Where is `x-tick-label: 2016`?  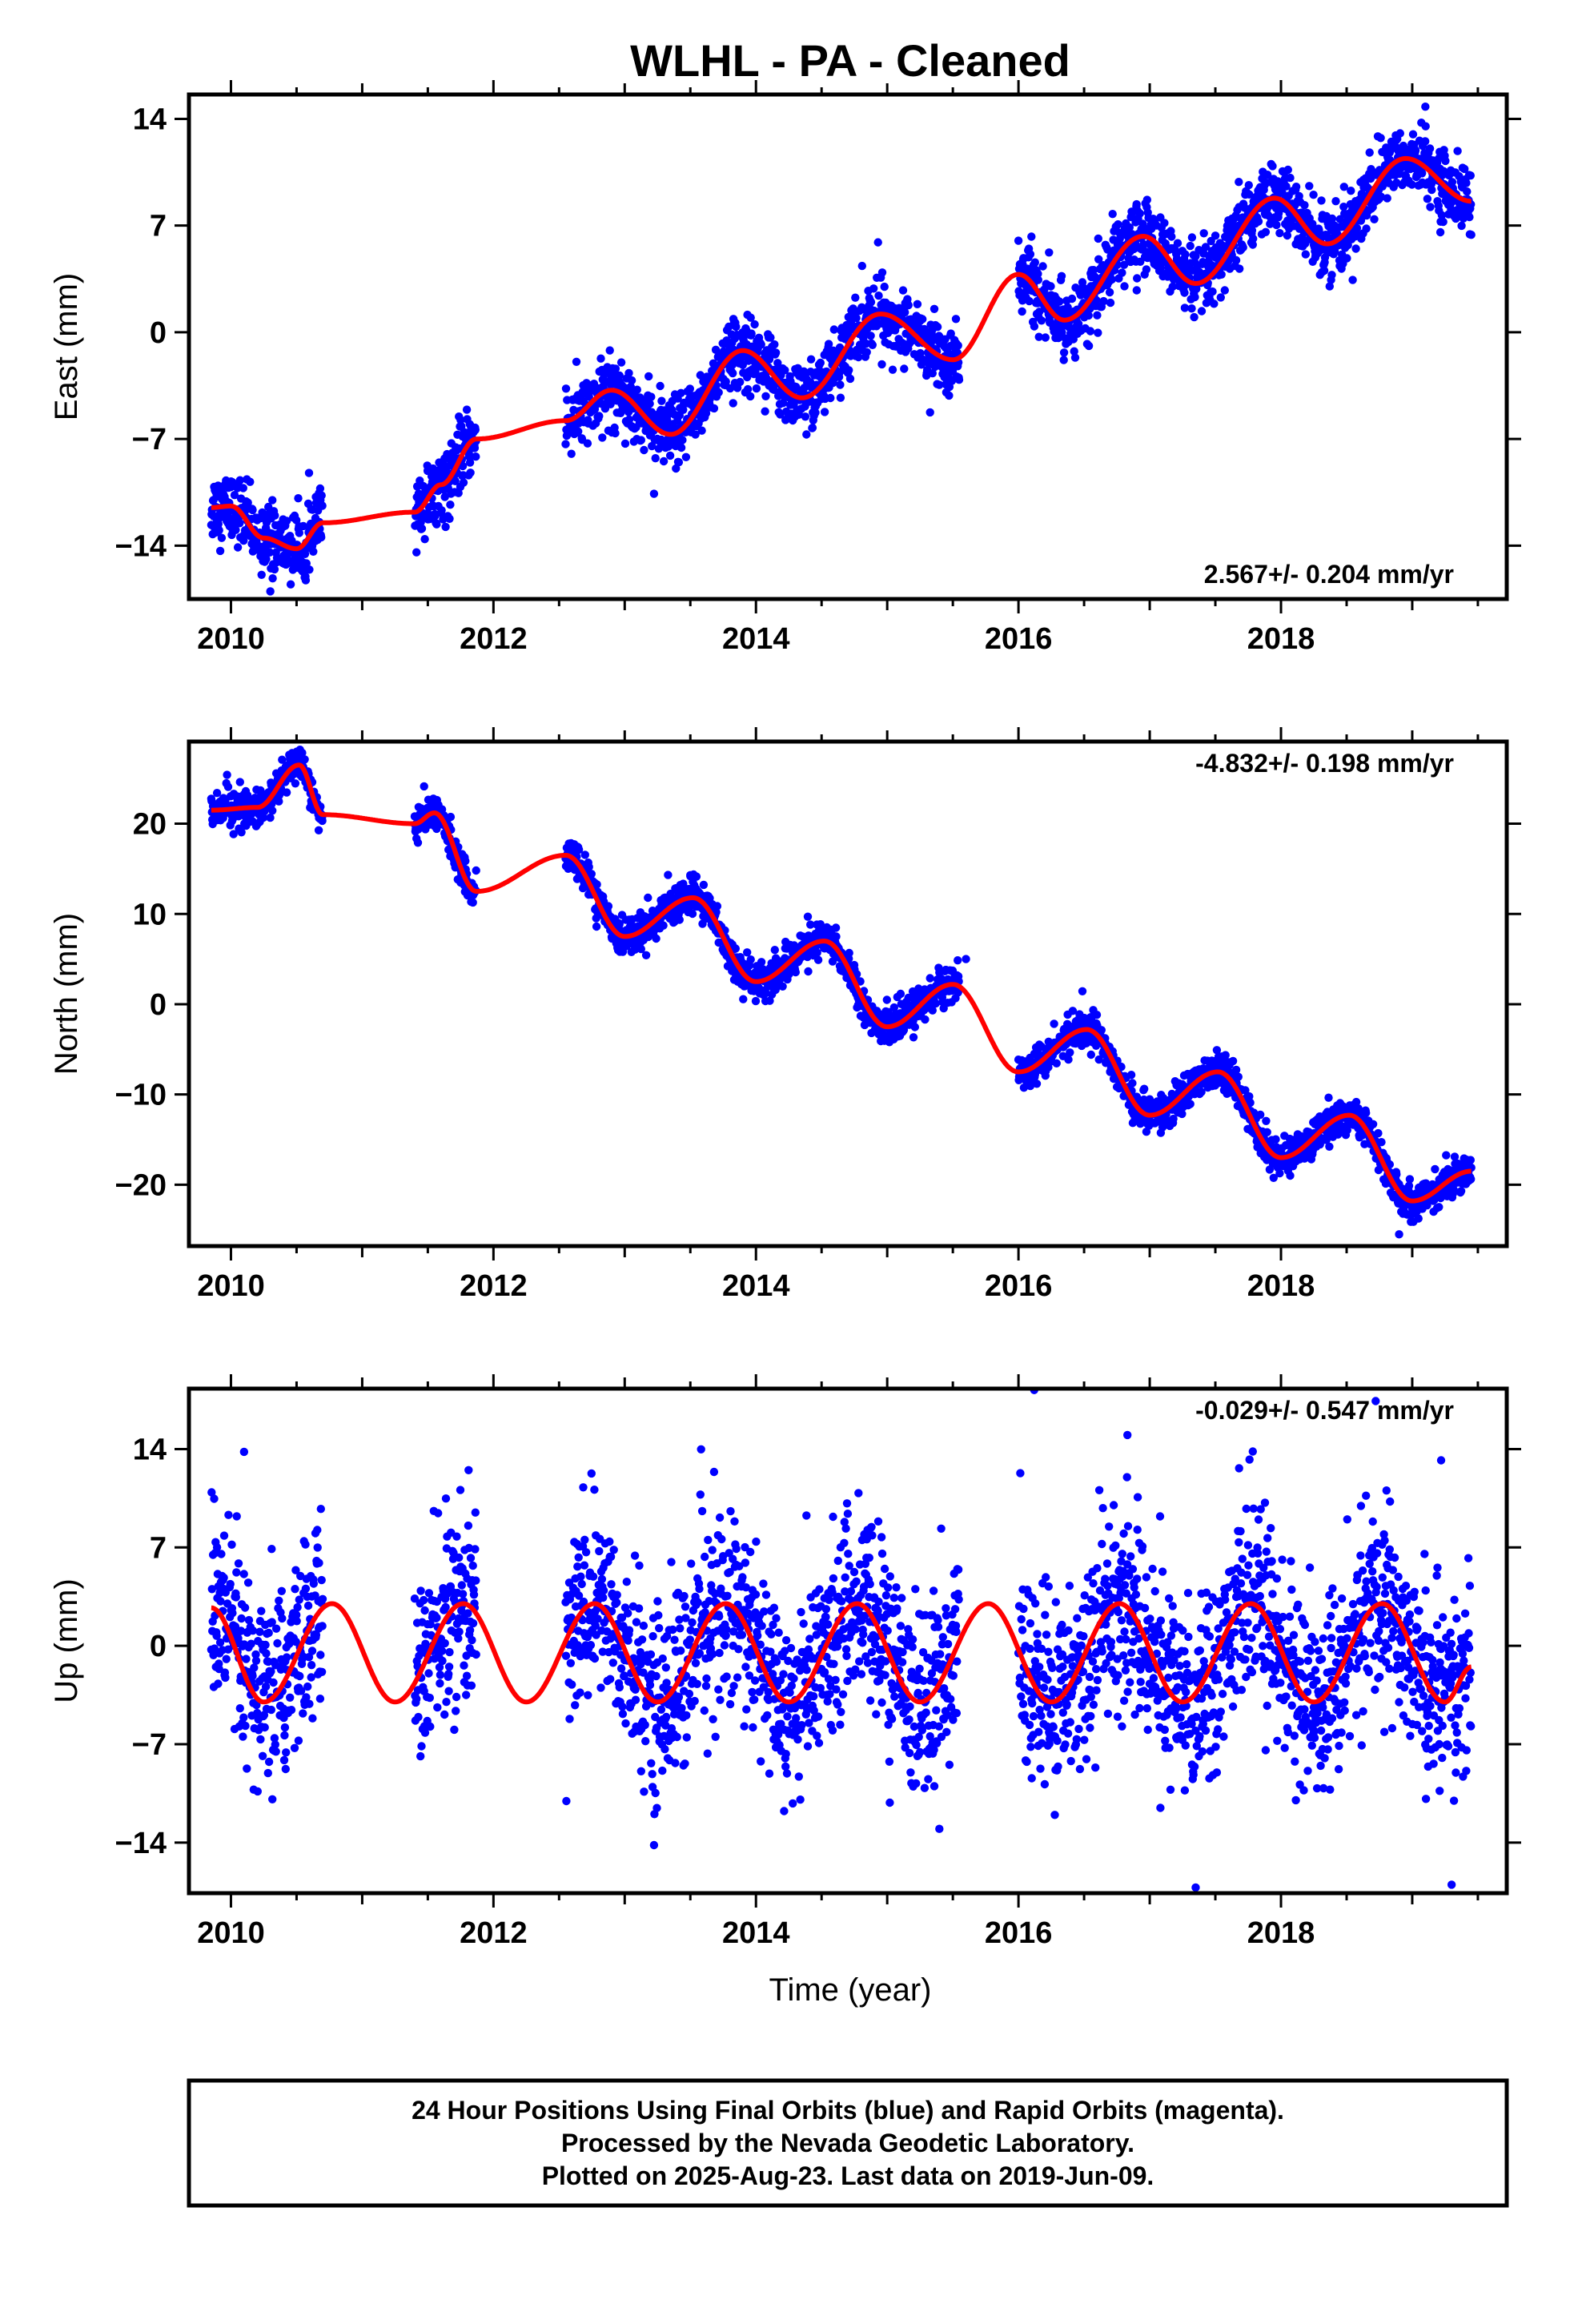 x-tick-label: 2016 is located at coordinates (1019, 639).